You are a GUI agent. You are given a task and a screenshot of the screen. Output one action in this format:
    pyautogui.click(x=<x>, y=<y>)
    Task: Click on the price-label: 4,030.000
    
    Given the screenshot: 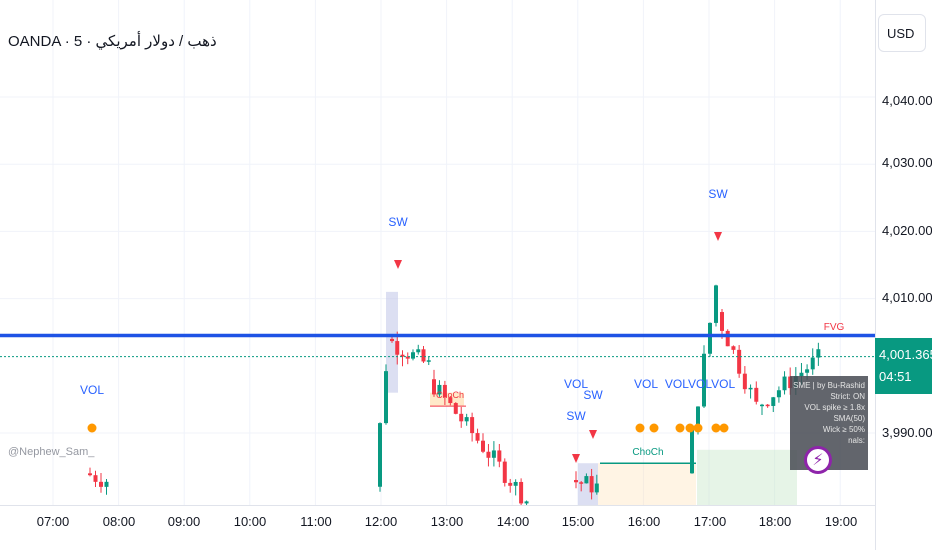 What is the action you would take?
    pyautogui.click(x=907, y=162)
    